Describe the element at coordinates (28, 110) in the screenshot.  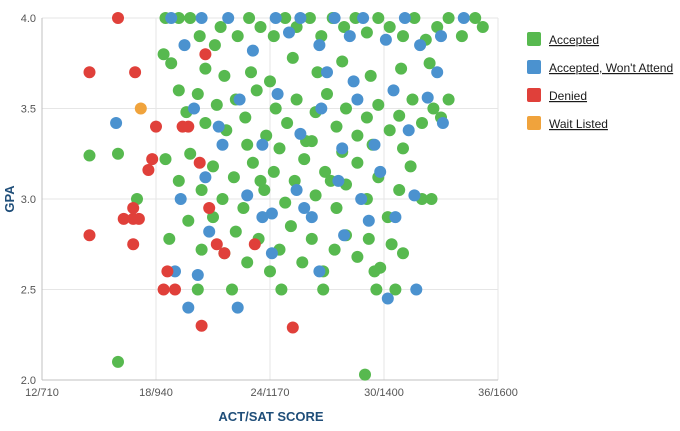
I see `y-tick-label: 3.5` at that location.